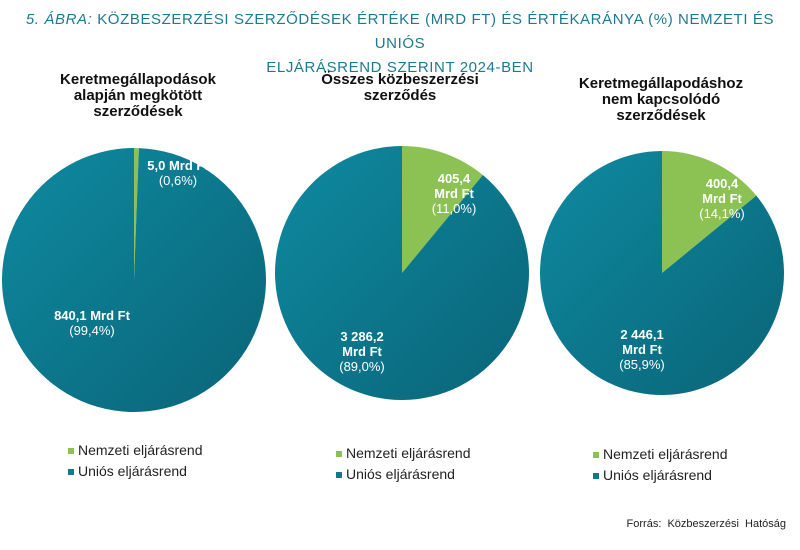 This screenshot has height=550, width=800. Describe the element at coordinates (362, 351) in the screenshot. I see `pie-2-unios-value-label: Mrd Ft` at that location.